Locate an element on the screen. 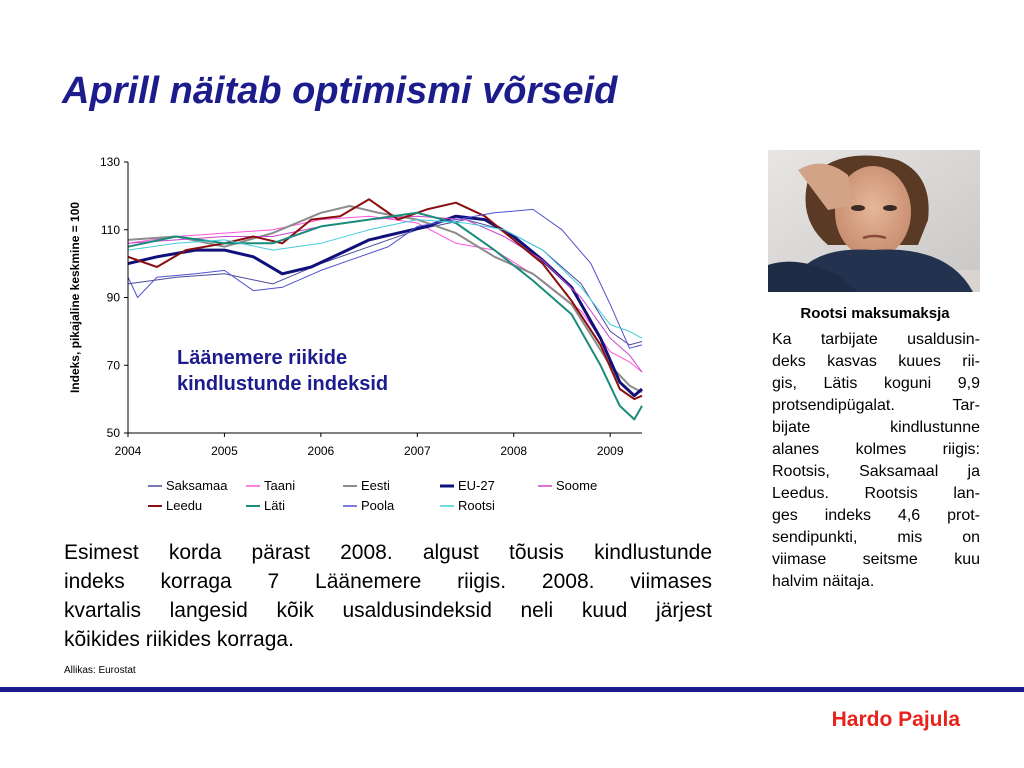 The width and height of the screenshot is (1024, 768). series-line-soome is located at coordinates (385, 294).